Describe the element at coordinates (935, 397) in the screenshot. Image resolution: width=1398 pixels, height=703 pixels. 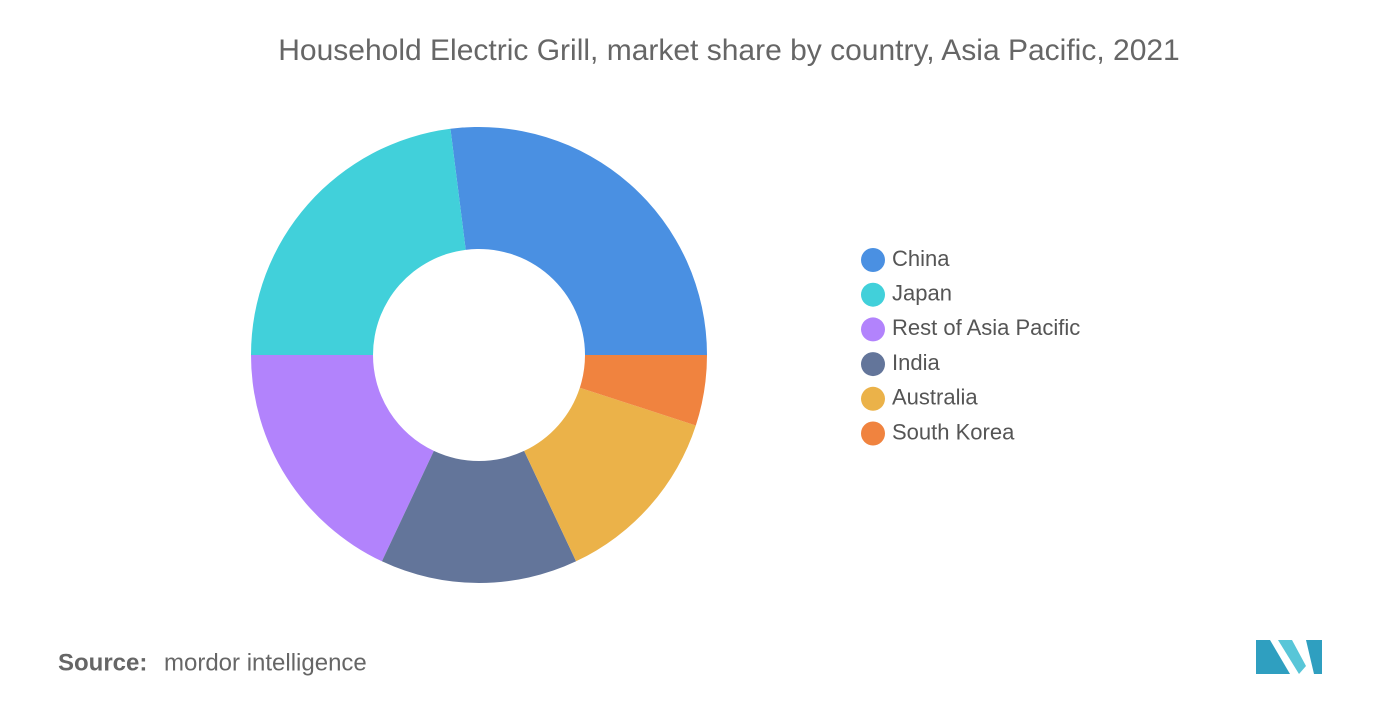
I see `legend-label: Australia` at that location.